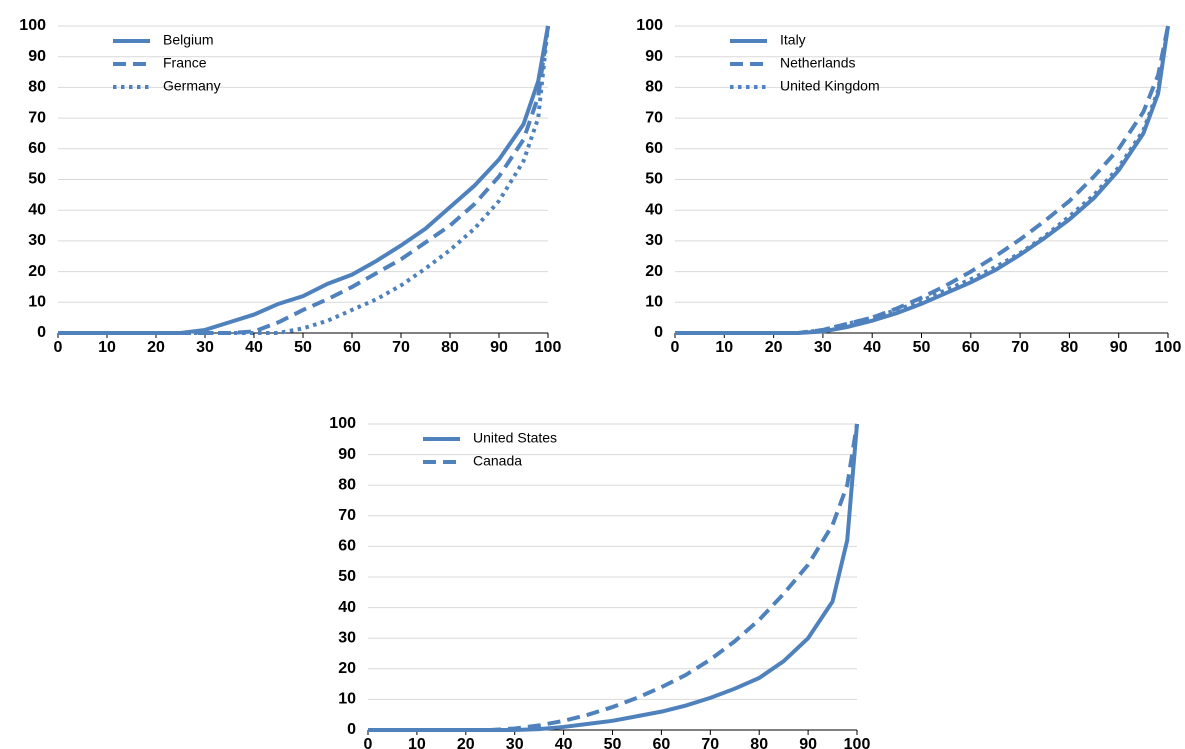  I want to click on legend-label: France, so click(185, 63).